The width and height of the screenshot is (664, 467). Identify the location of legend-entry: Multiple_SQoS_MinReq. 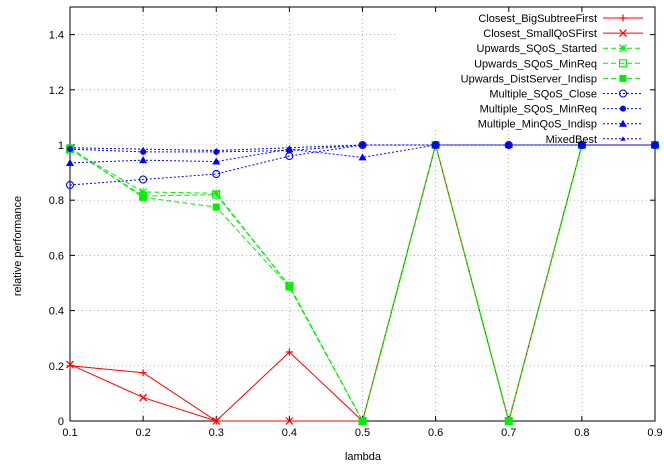
(561, 110).